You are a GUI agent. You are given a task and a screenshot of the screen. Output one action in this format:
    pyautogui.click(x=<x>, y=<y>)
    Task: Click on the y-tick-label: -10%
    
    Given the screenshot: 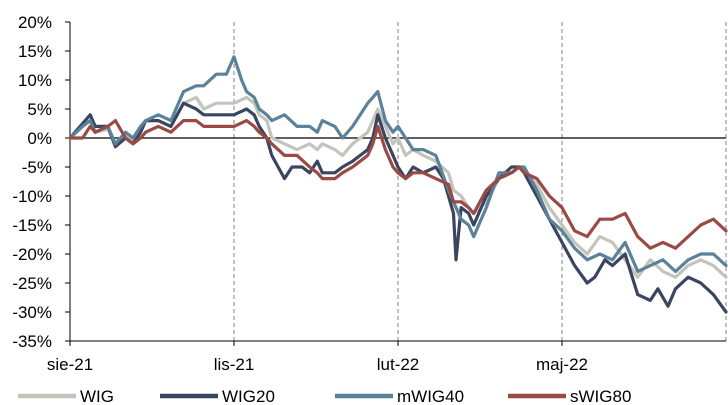 What is the action you would take?
    pyautogui.click(x=32, y=196)
    